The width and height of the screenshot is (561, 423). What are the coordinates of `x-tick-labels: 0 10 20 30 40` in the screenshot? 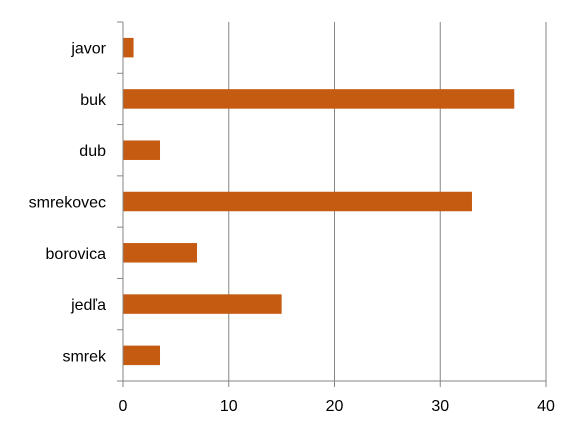 It's located at (337, 406).